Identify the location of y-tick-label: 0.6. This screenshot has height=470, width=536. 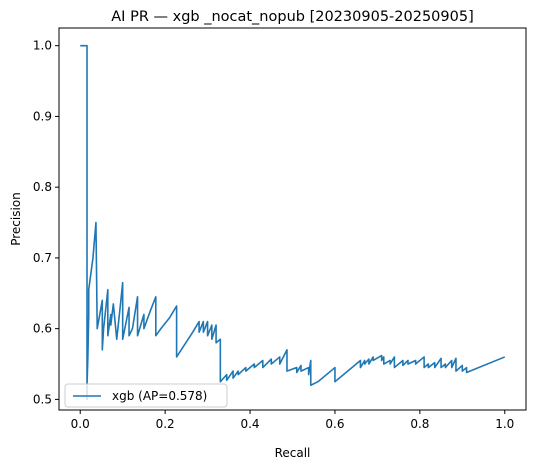
(42, 329).